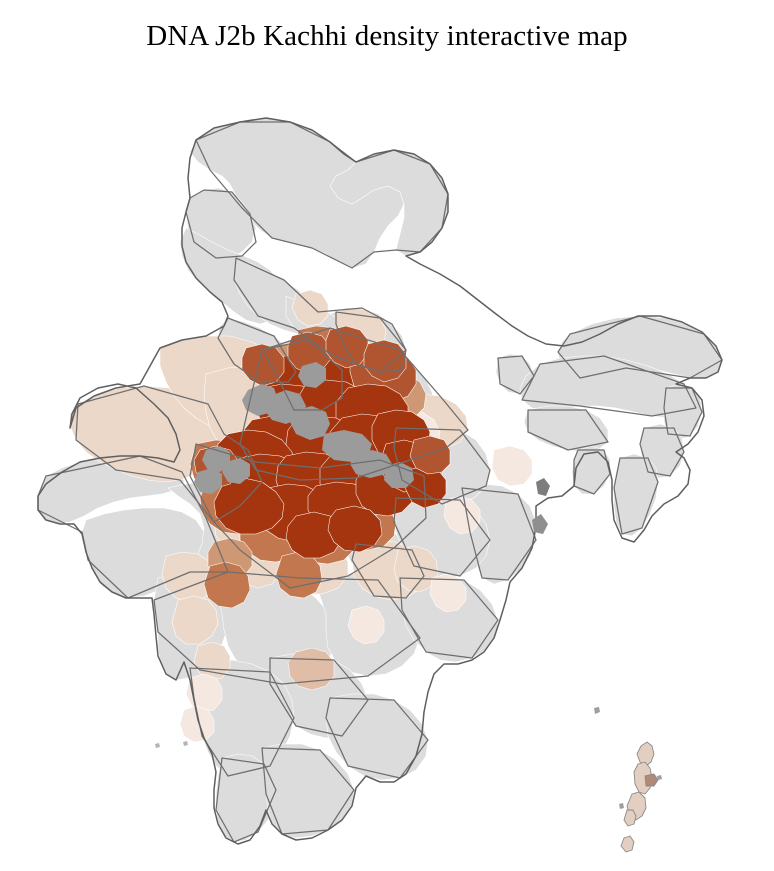  What do you see at coordinates (185, 743) in the screenshot?
I see `speck-lakshadweep-b` at bounding box center [185, 743].